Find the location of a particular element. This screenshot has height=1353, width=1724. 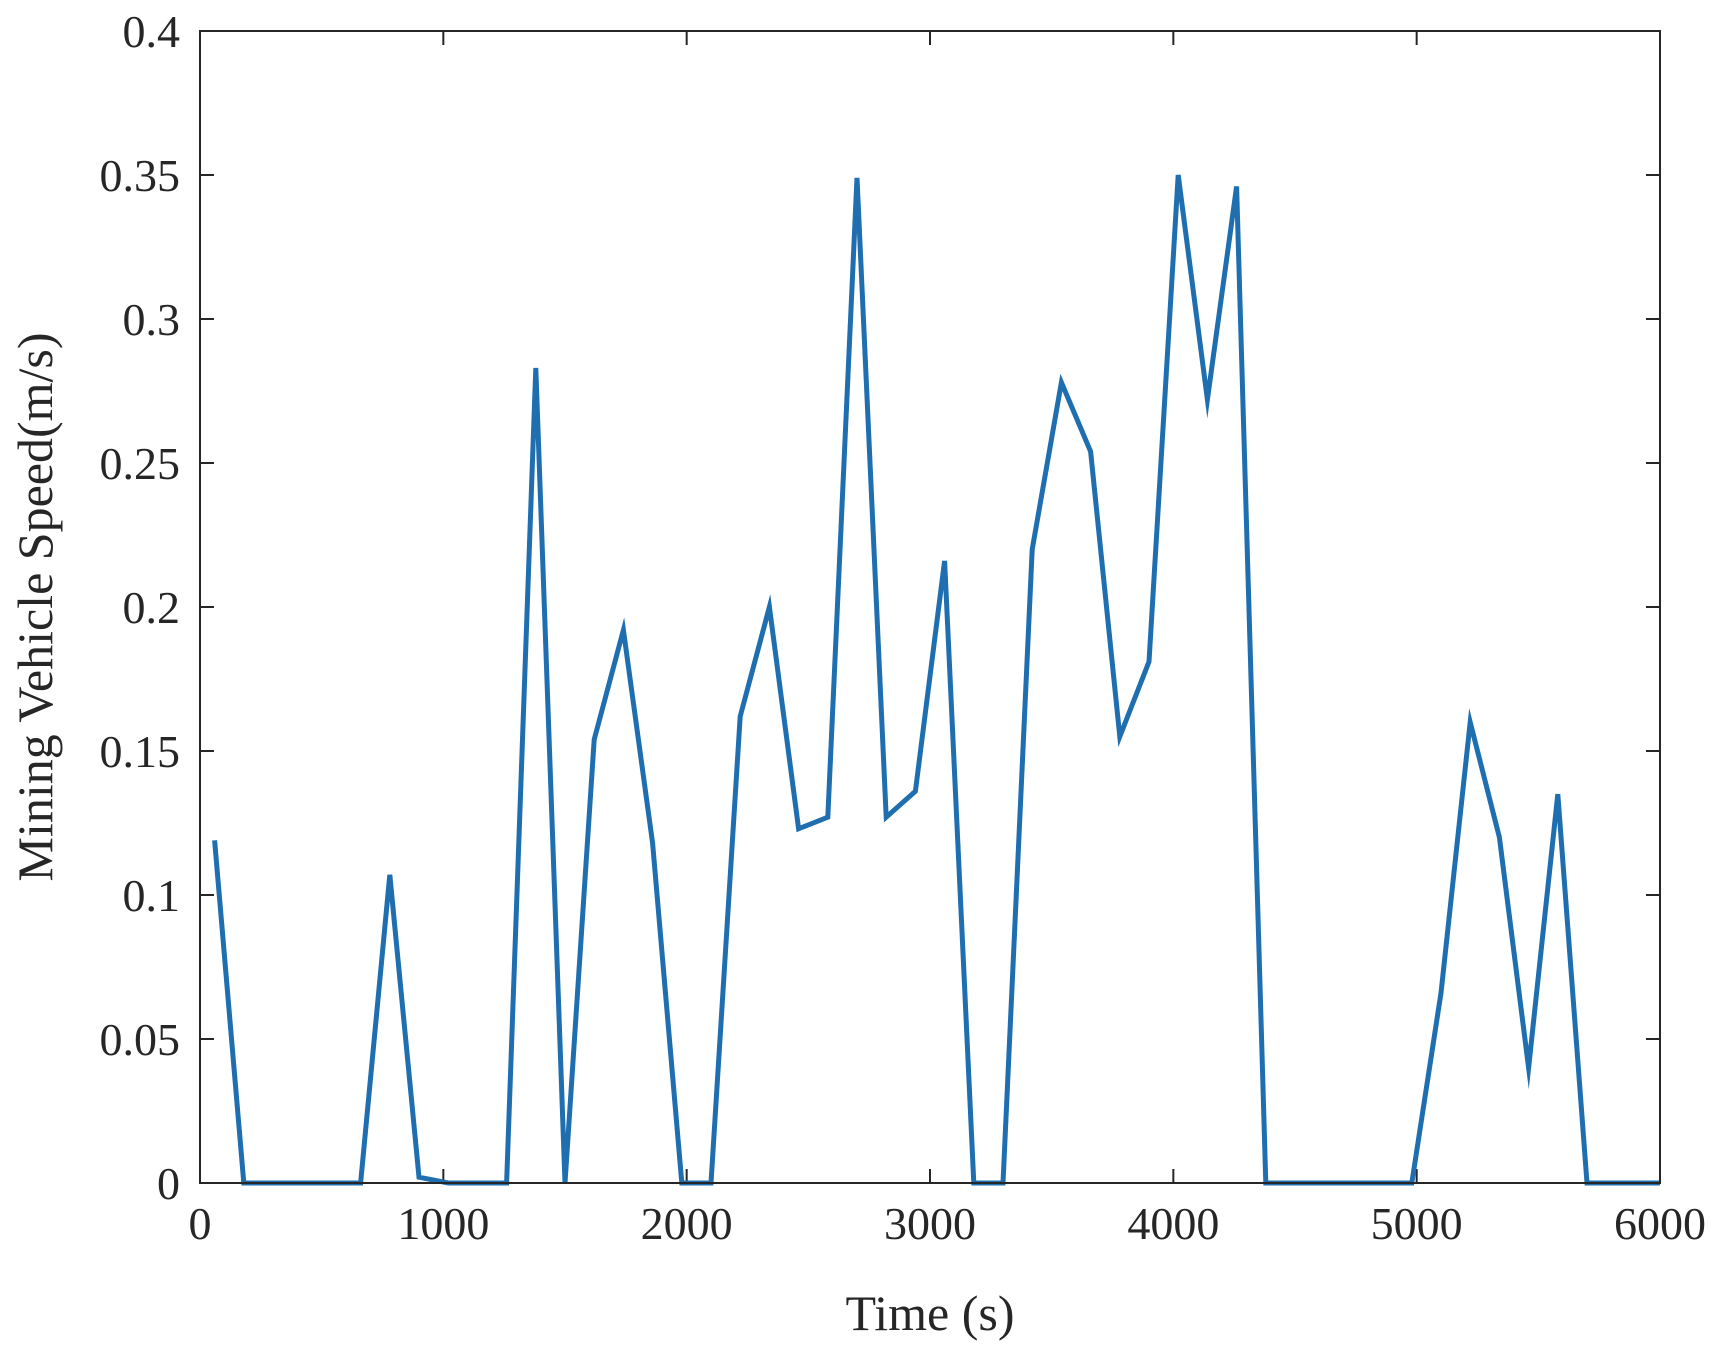

y-tick-label: 0.1 is located at coordinates (152, 895).